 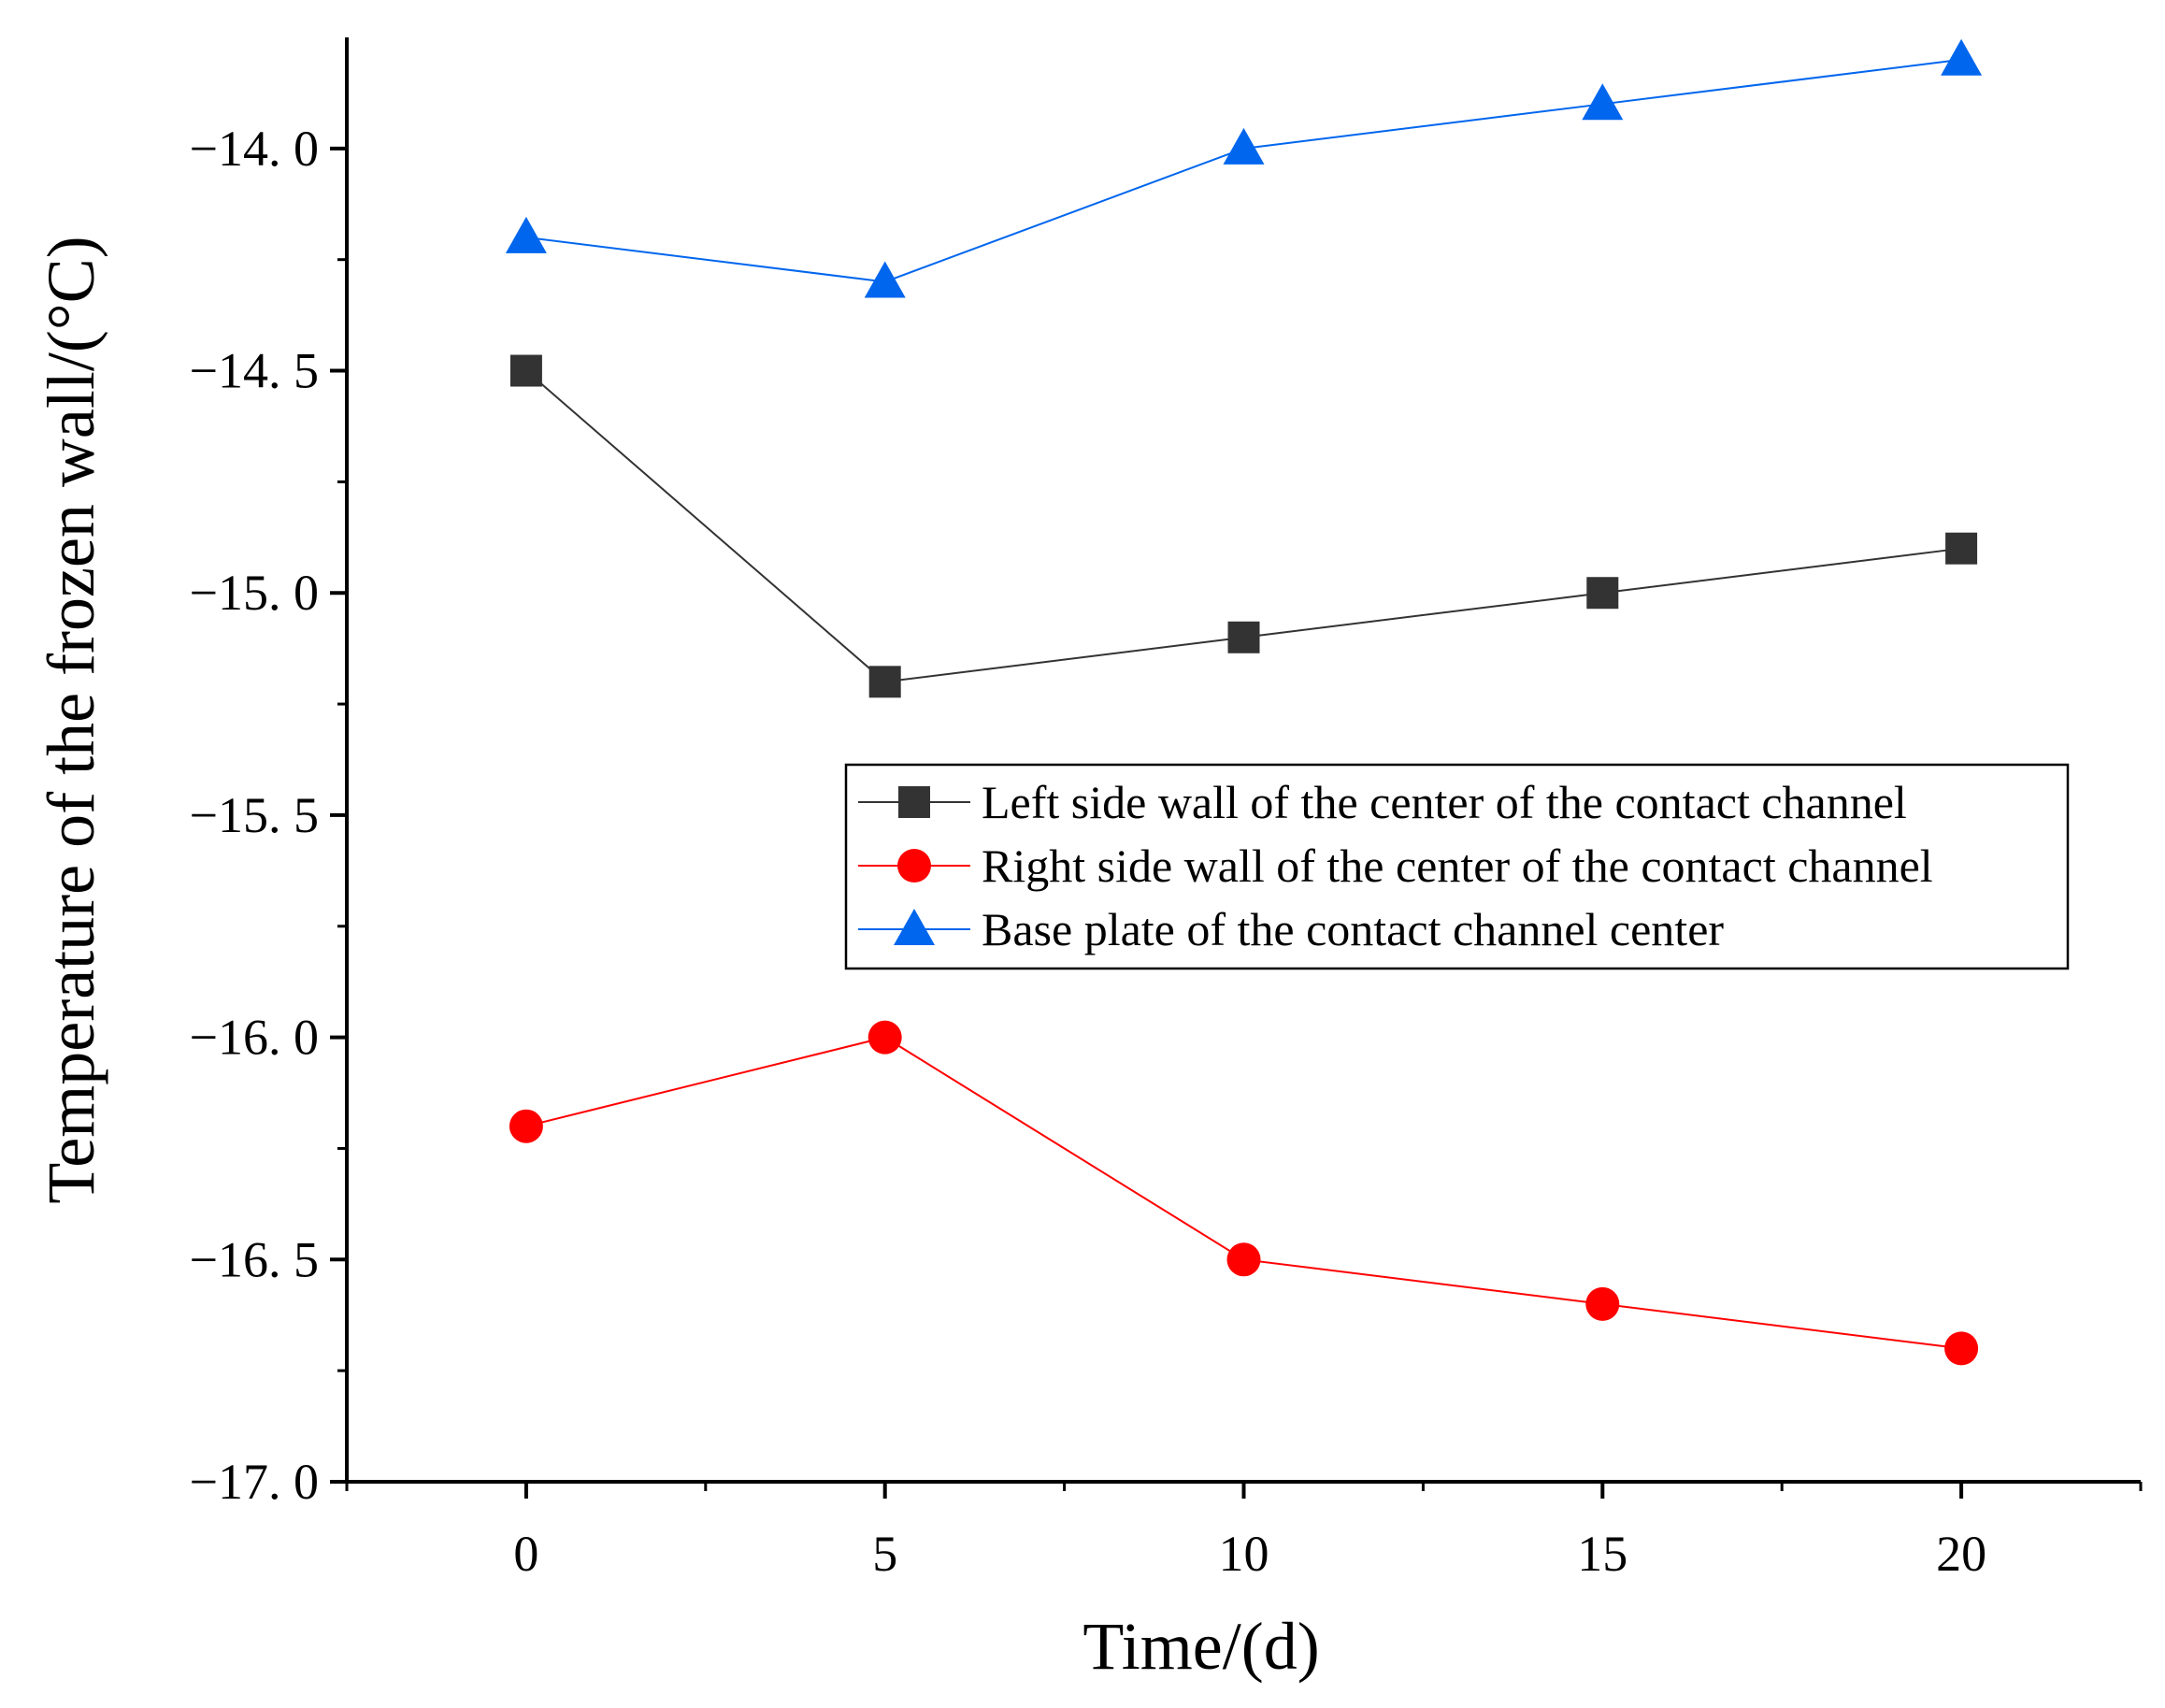 I want to click on x-axis-title: Time/(d), so click(x=1200, y=1646).